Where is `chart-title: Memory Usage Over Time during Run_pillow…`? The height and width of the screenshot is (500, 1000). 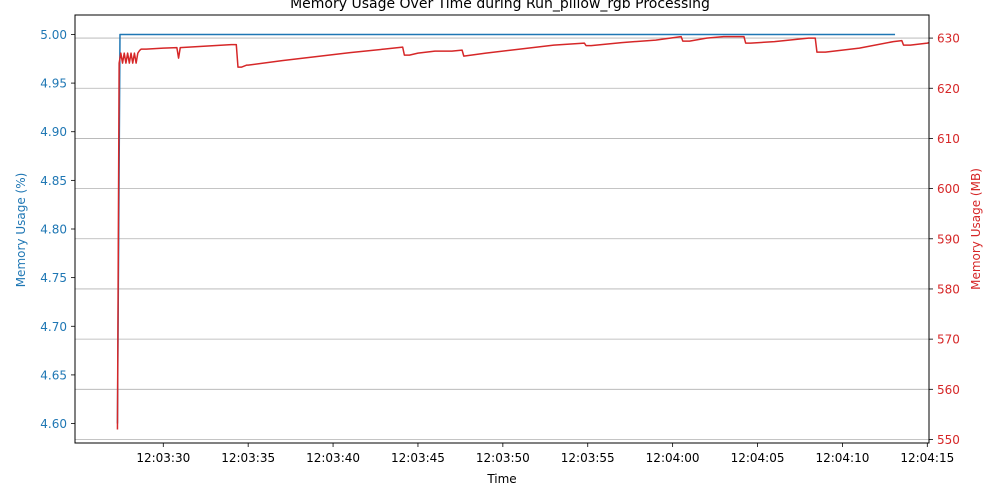
chart-title: Memory Usage Over Time during Run_pillow… is located at coordinates (500, 6).